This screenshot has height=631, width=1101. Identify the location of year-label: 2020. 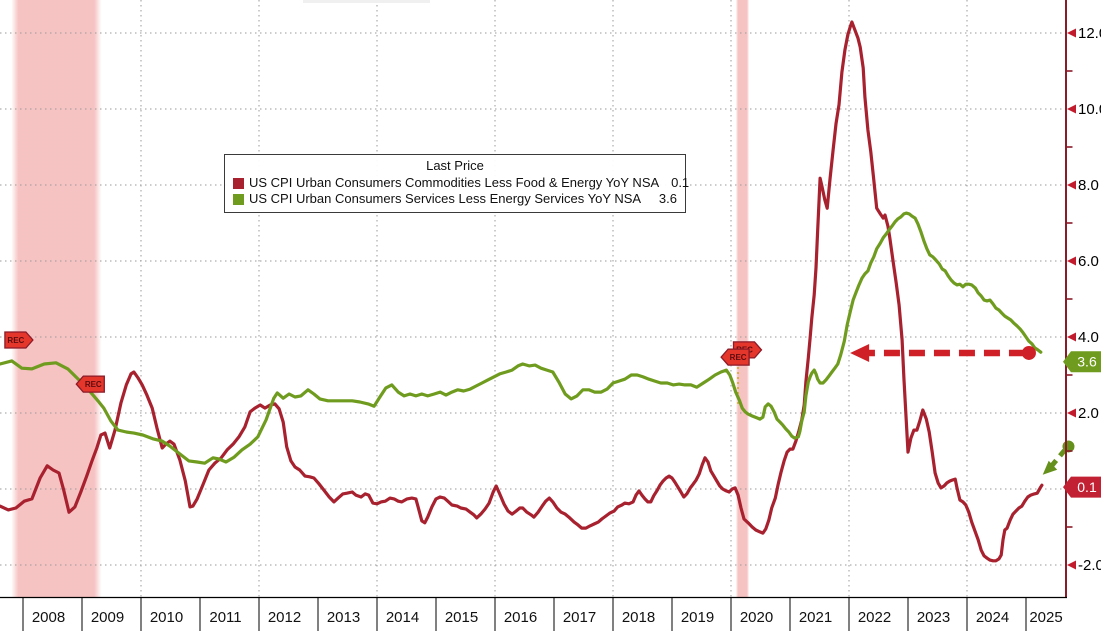
(756, 617).